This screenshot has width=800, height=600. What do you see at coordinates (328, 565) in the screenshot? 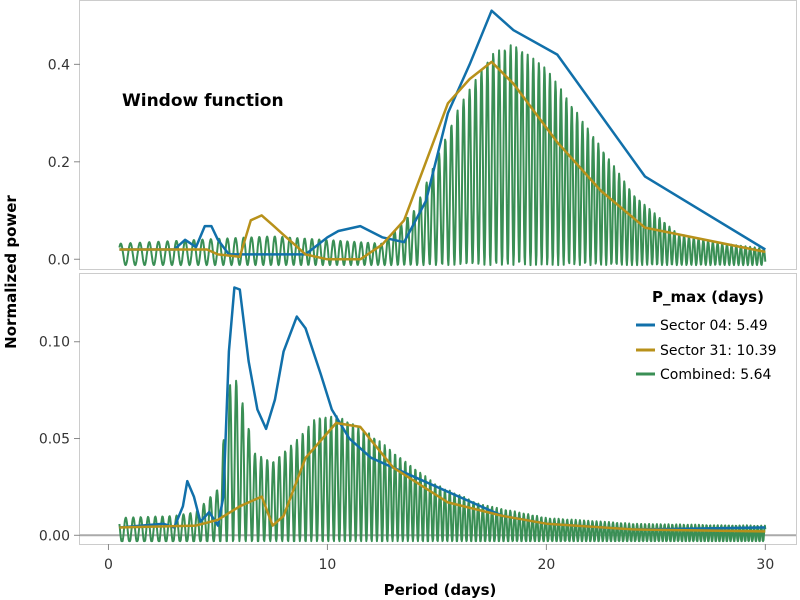
I see `x-tick-label: 10` at bounding box center [328, 565].